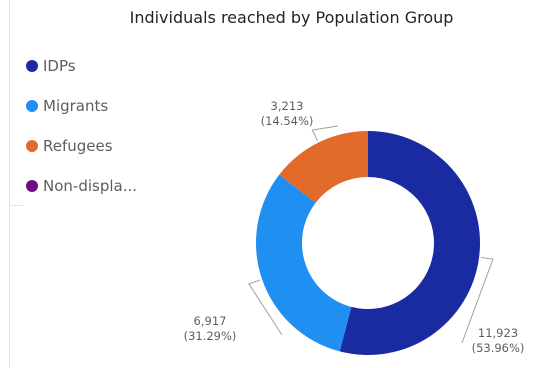  Describe the element at coordinates (325, 133) in the screenshot. I see `leader-line-refugees` at that location.